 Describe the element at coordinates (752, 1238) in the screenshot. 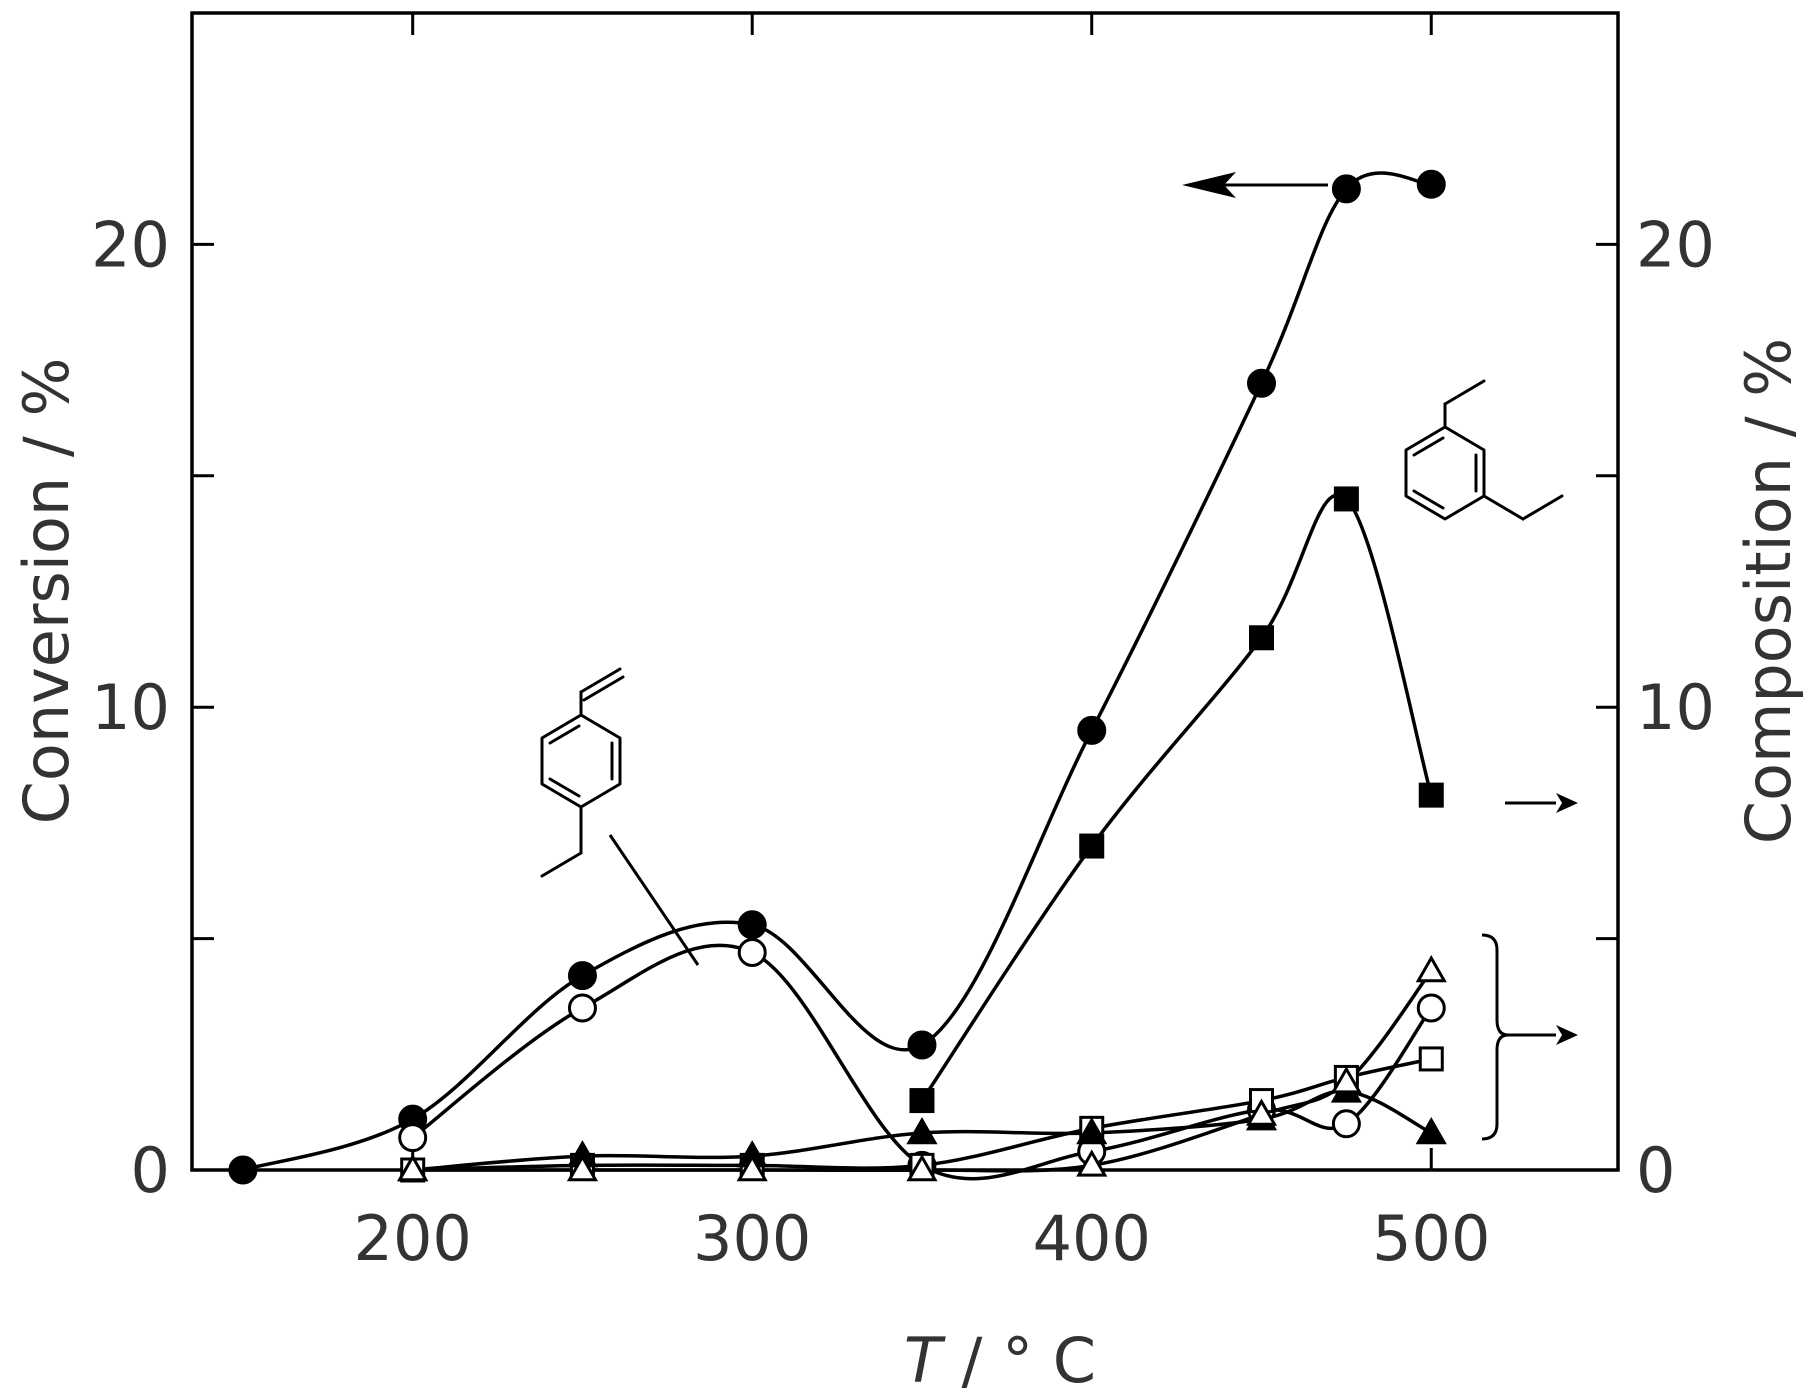

I see `x-tick-label: 300` at that location.